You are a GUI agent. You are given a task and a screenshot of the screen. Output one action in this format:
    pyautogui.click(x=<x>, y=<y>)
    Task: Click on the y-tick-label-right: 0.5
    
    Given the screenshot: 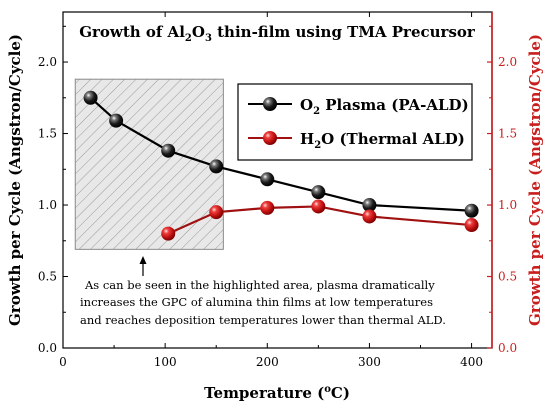 What is the action you would take?
    pyautogui.click(x=507, y=277)
    